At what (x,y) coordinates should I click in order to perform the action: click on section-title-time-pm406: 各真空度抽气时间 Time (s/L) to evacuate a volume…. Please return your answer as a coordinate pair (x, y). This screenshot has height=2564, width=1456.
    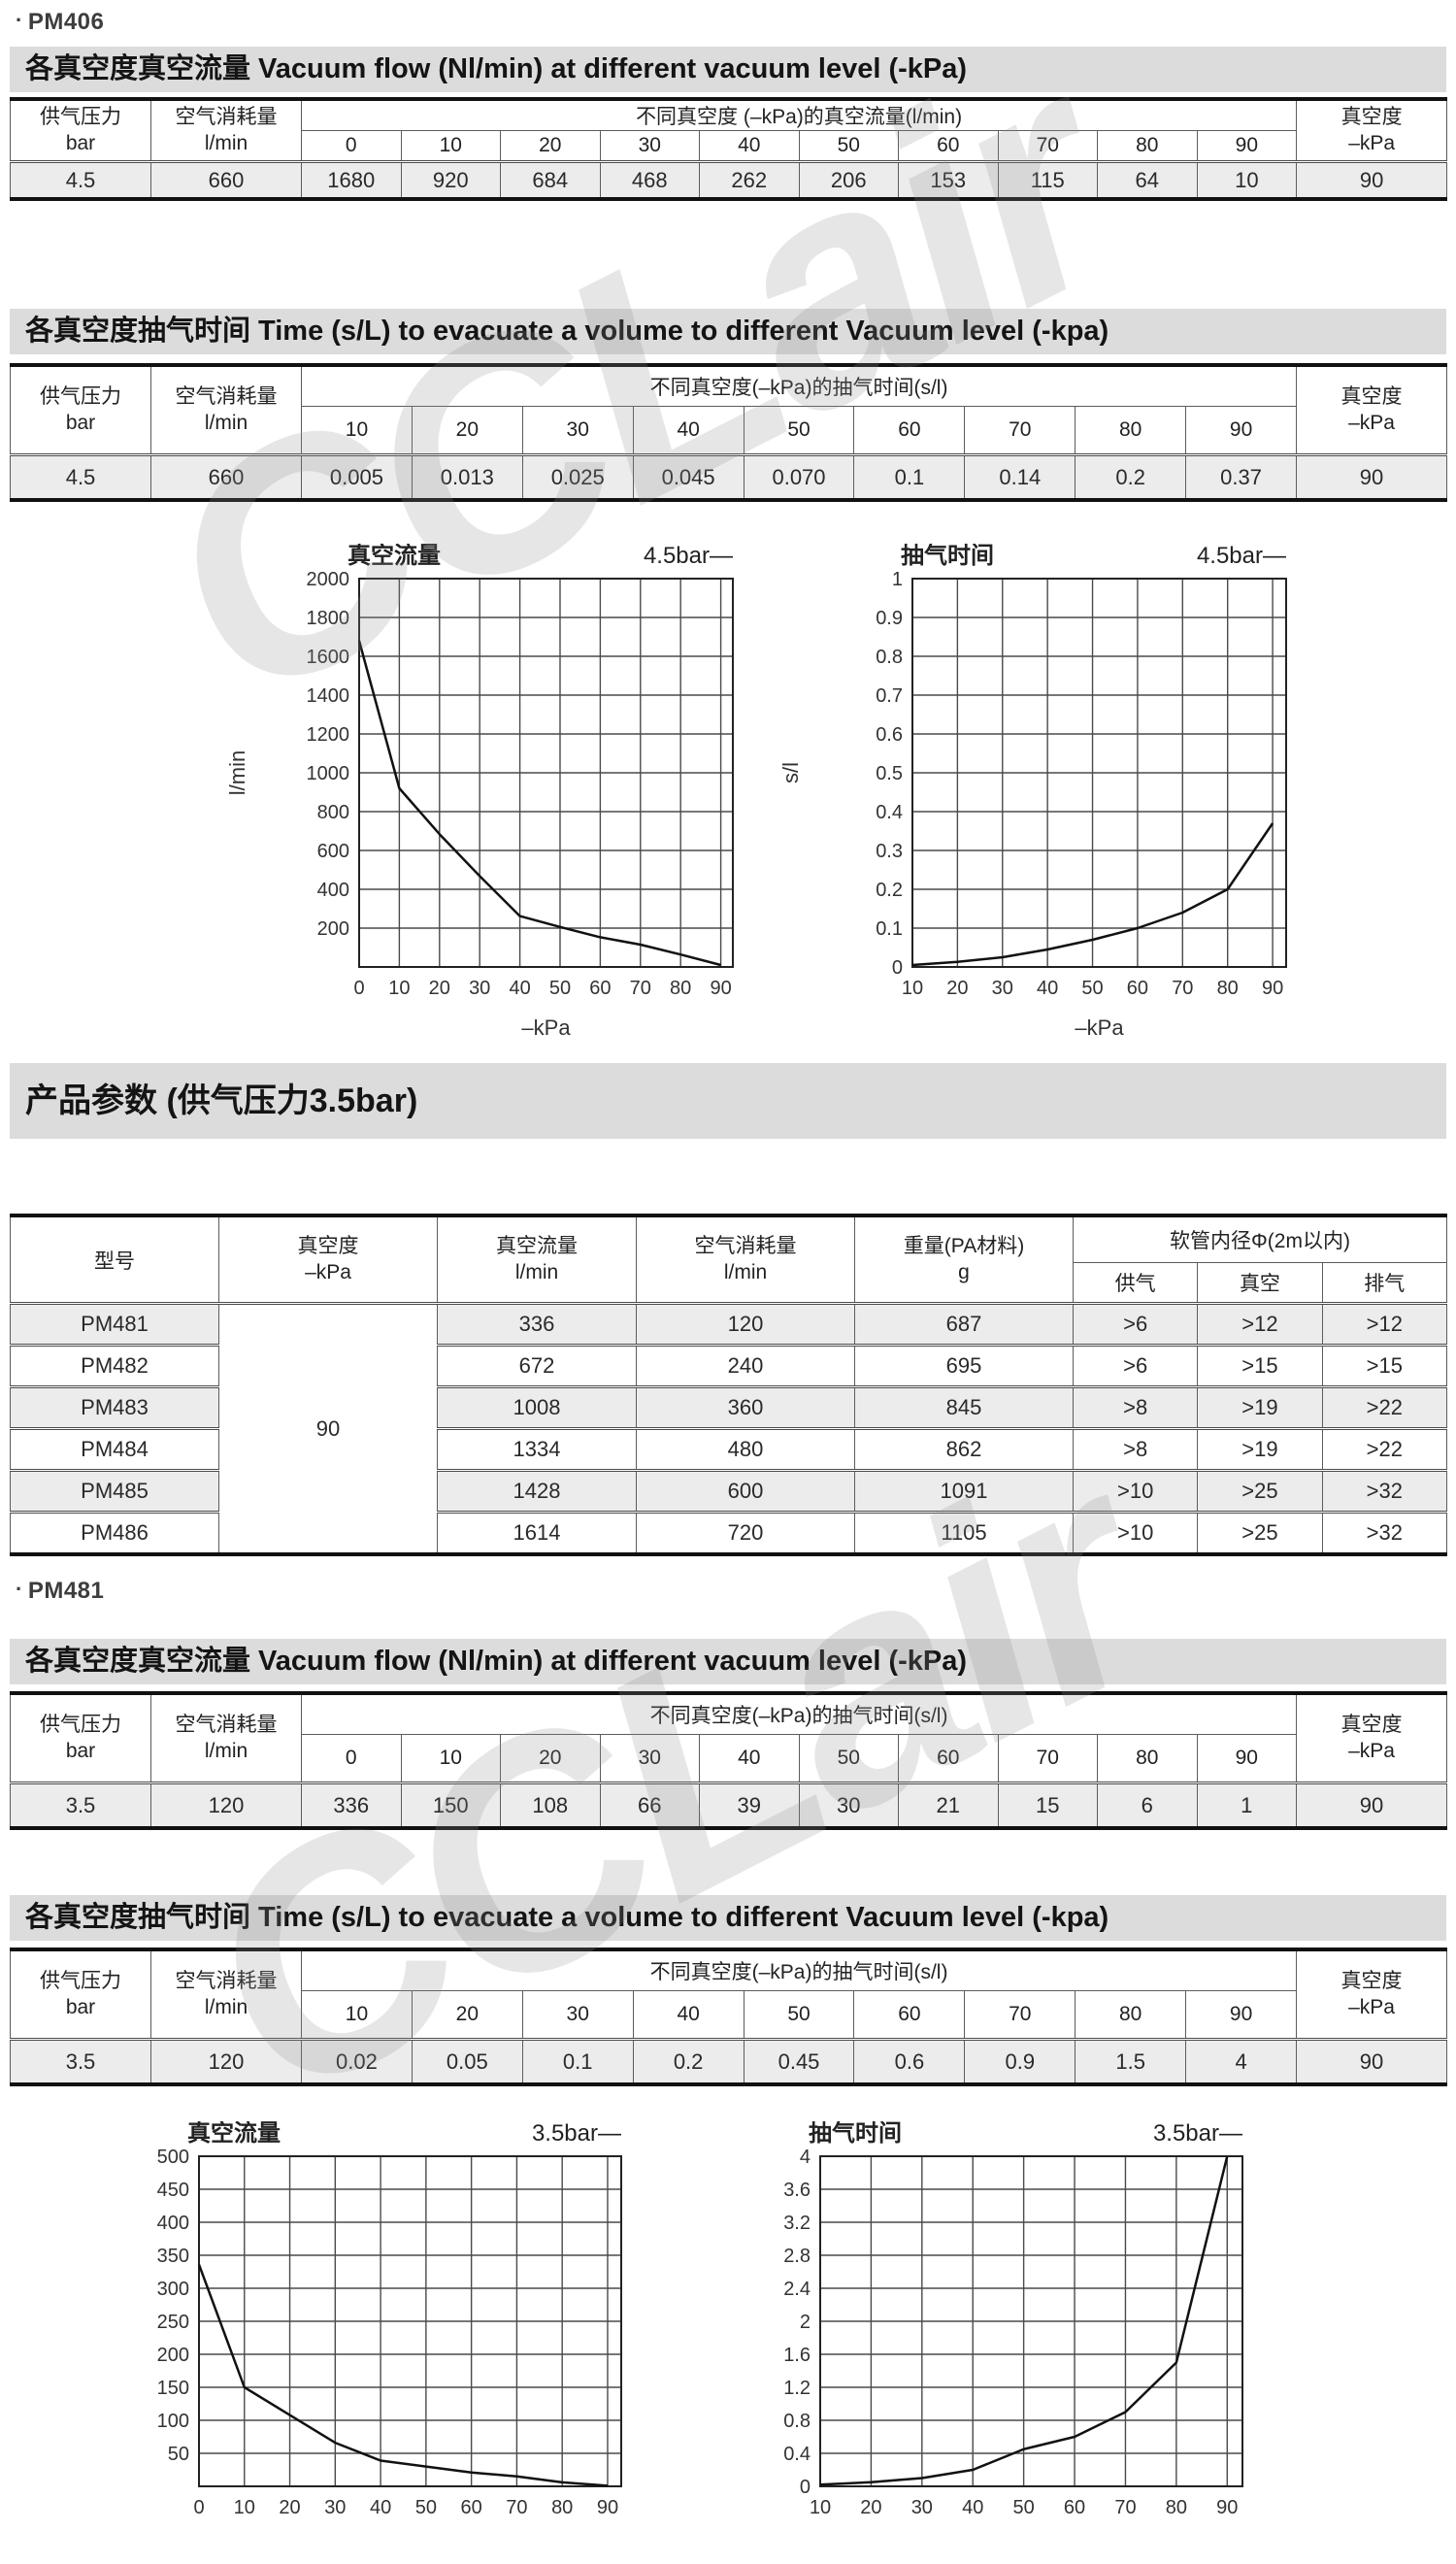
    Looking at the image, I should click on (728, 331).